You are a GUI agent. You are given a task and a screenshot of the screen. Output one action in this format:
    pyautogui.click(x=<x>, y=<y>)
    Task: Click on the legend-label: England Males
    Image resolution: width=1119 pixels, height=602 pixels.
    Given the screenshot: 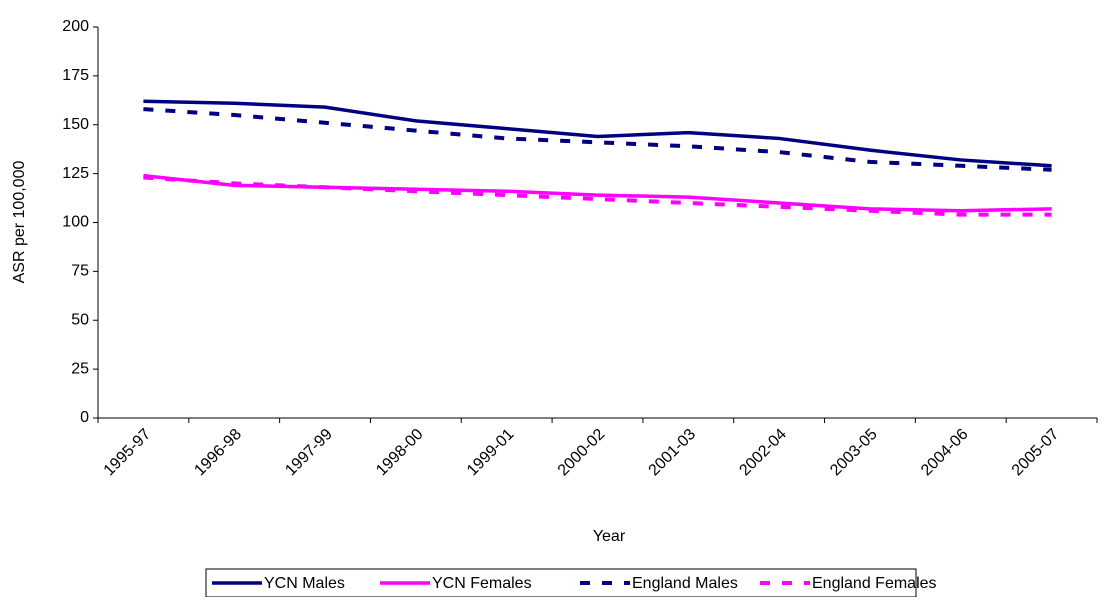 What is the action you would take?
    pyautogui.click(x=685, y=583)
    